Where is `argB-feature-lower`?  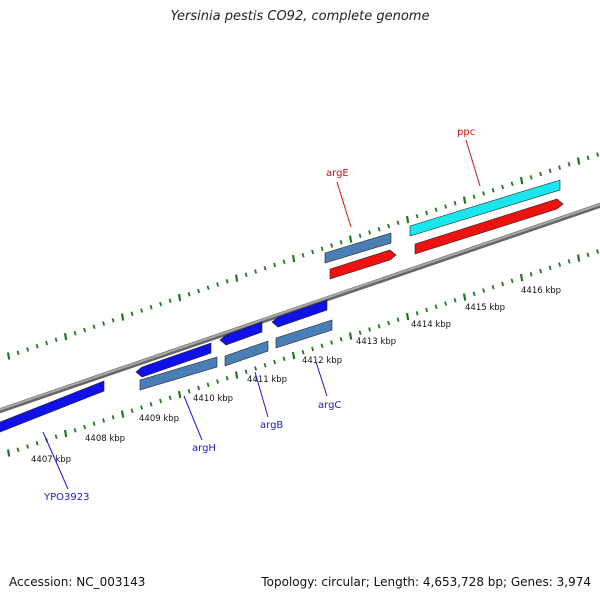 argB-feature-lower is located at coordinates (246, 353).